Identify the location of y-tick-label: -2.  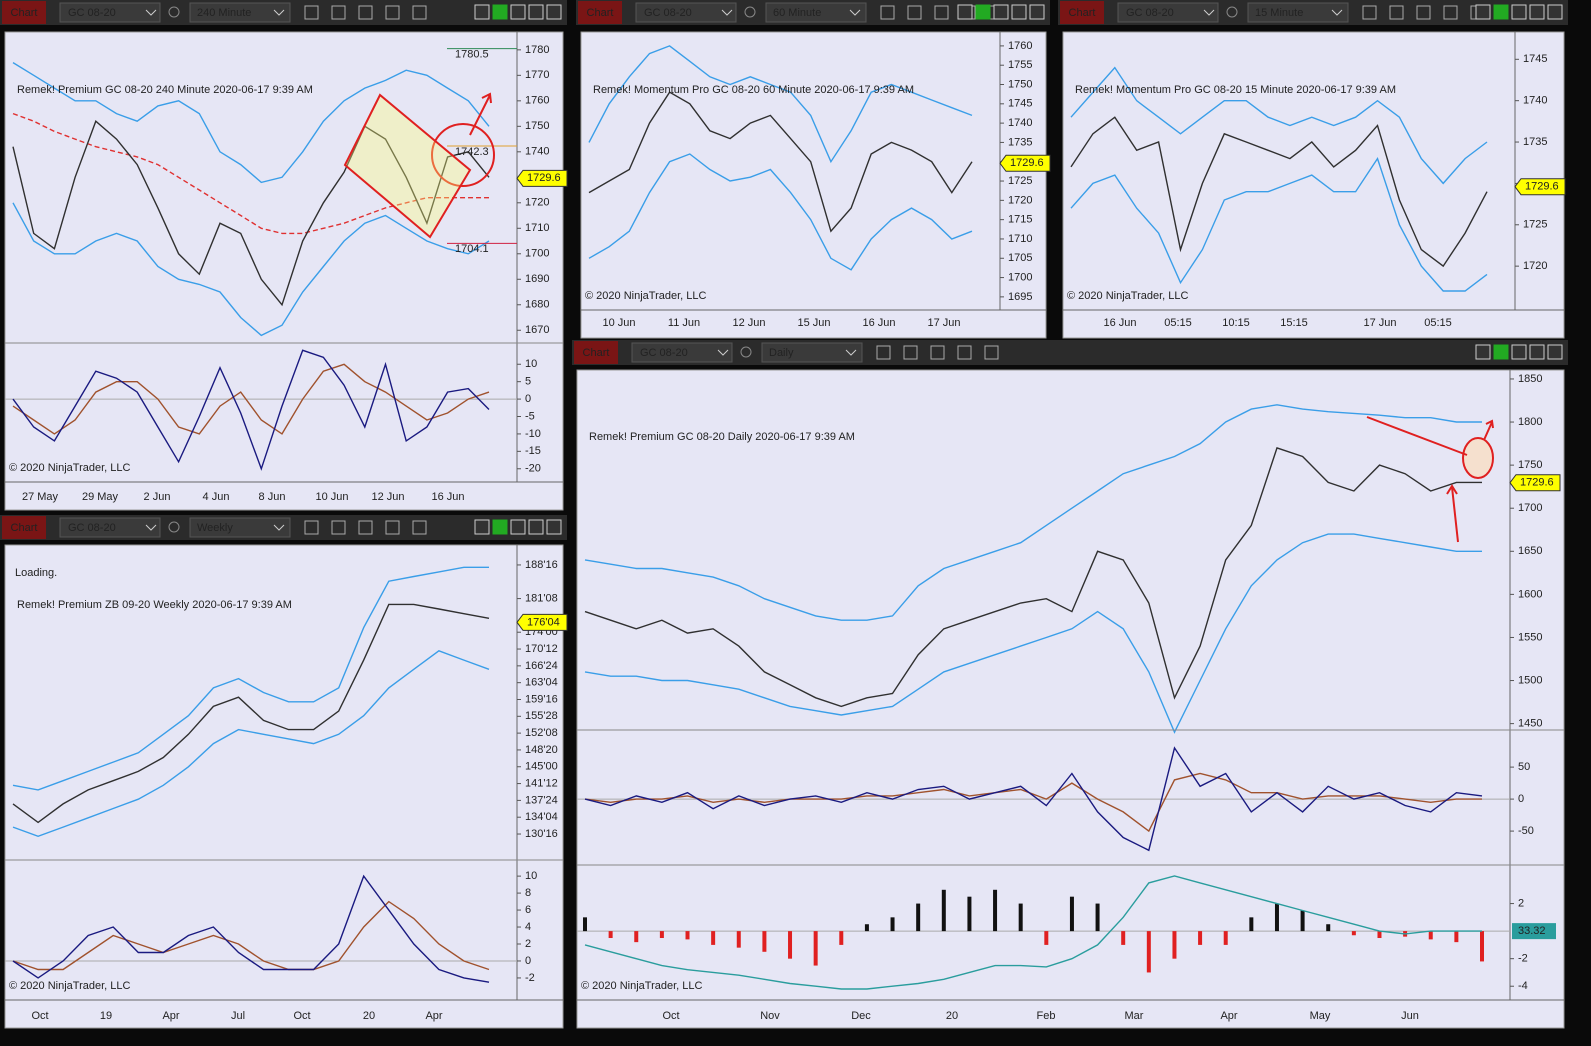
(530, 978).